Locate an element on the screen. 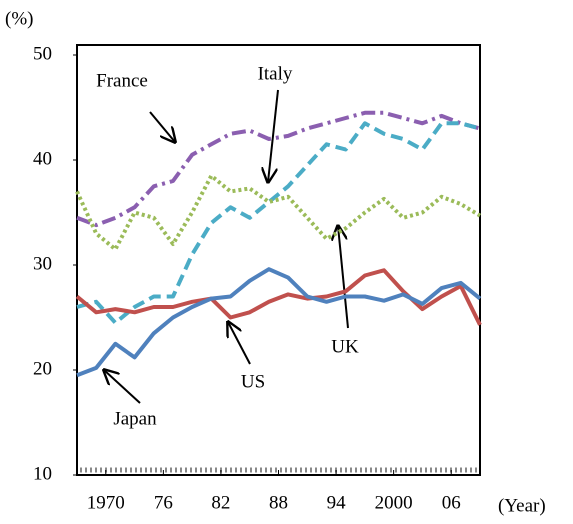 This screenshot has width=573, height=524. x-unit: (Year) is located at coordinates (522, 505).